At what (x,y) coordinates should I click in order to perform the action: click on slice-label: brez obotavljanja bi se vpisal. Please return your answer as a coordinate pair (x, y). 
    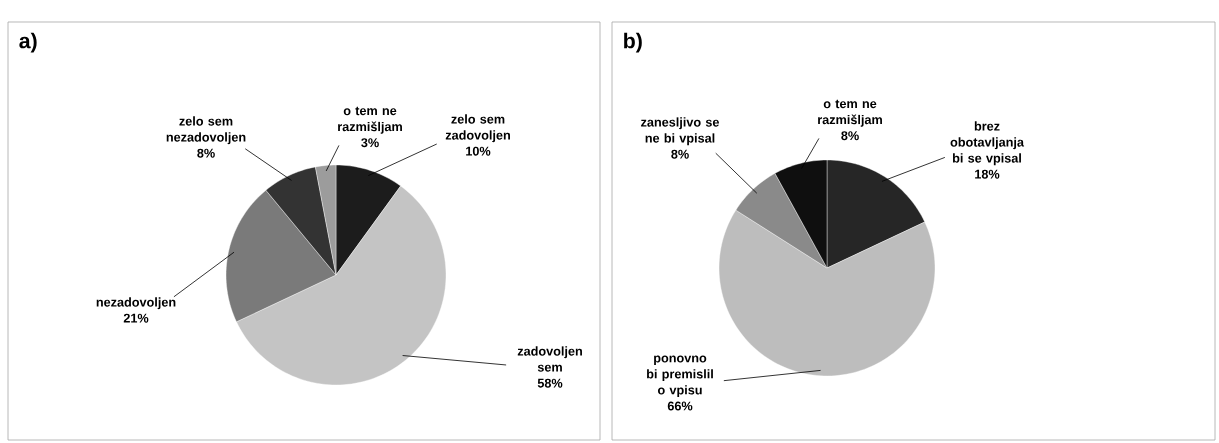
    Looking at the image, I should click on (987, 143).